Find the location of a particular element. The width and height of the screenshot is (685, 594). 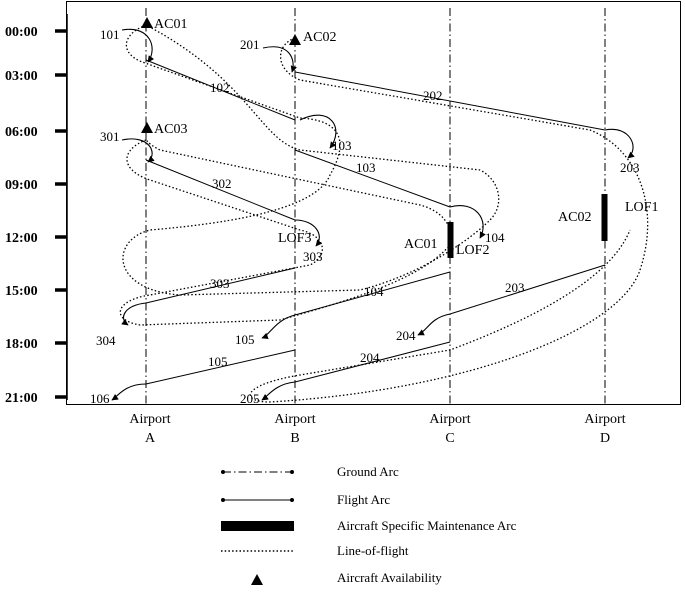

airport-label-letter: C is located at coordinates (449, 438).